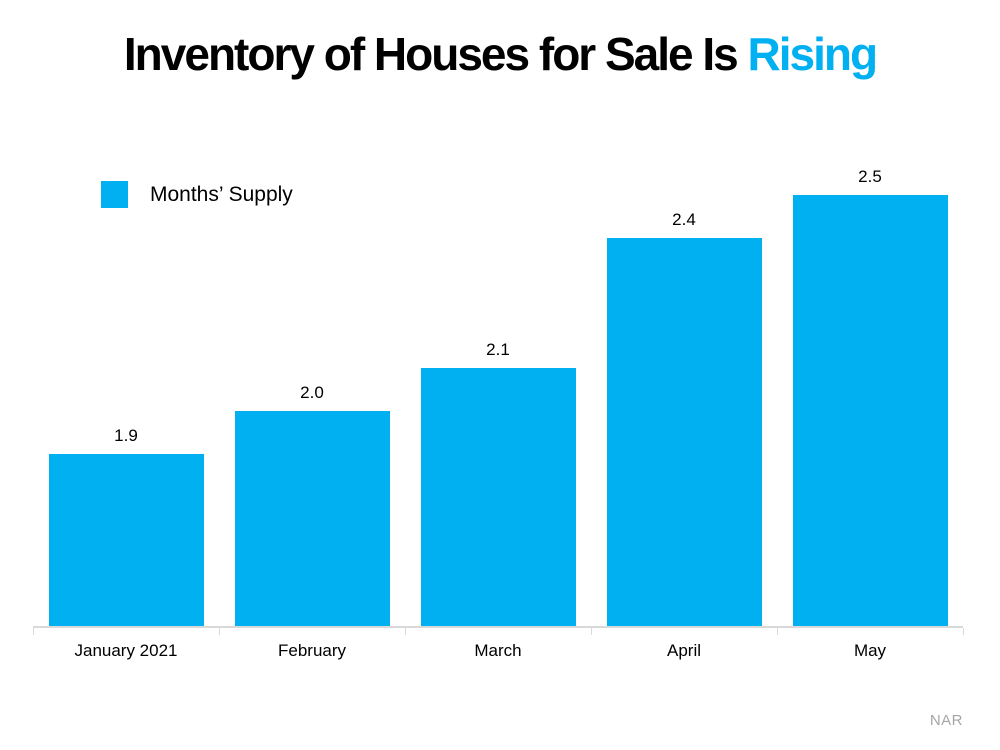 The width and height of the screenshot is (1000, 750). What do you see at coordinates (683, 650) in the screenshot?
I see `x-axis-category-label: April` at bounding box center [683, 650].